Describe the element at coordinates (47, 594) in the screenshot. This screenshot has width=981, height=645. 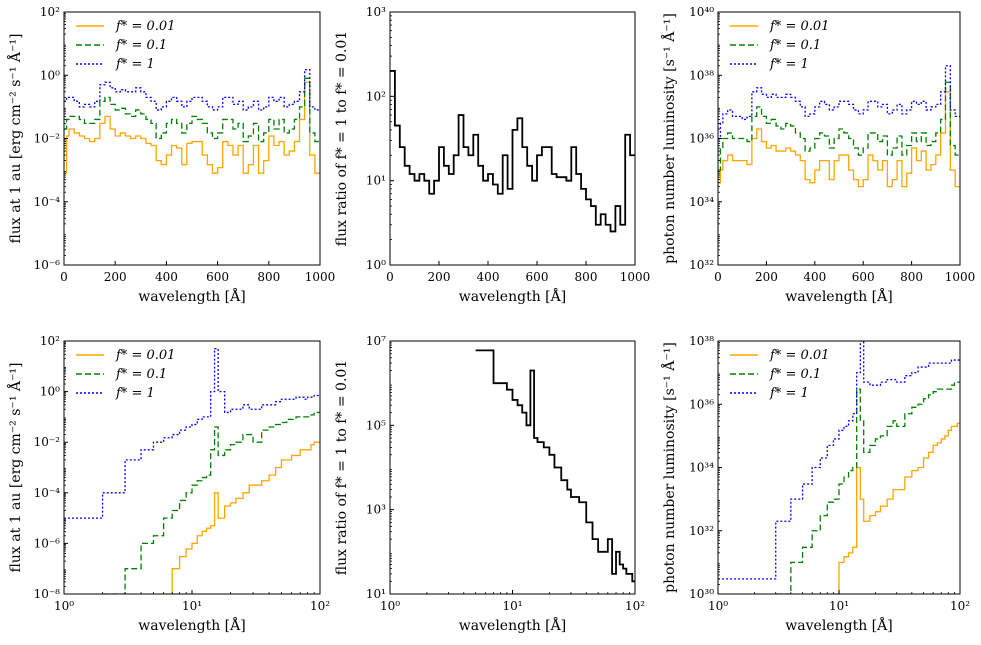
I see `y-tick-label: 10⁻⁸` at that location.